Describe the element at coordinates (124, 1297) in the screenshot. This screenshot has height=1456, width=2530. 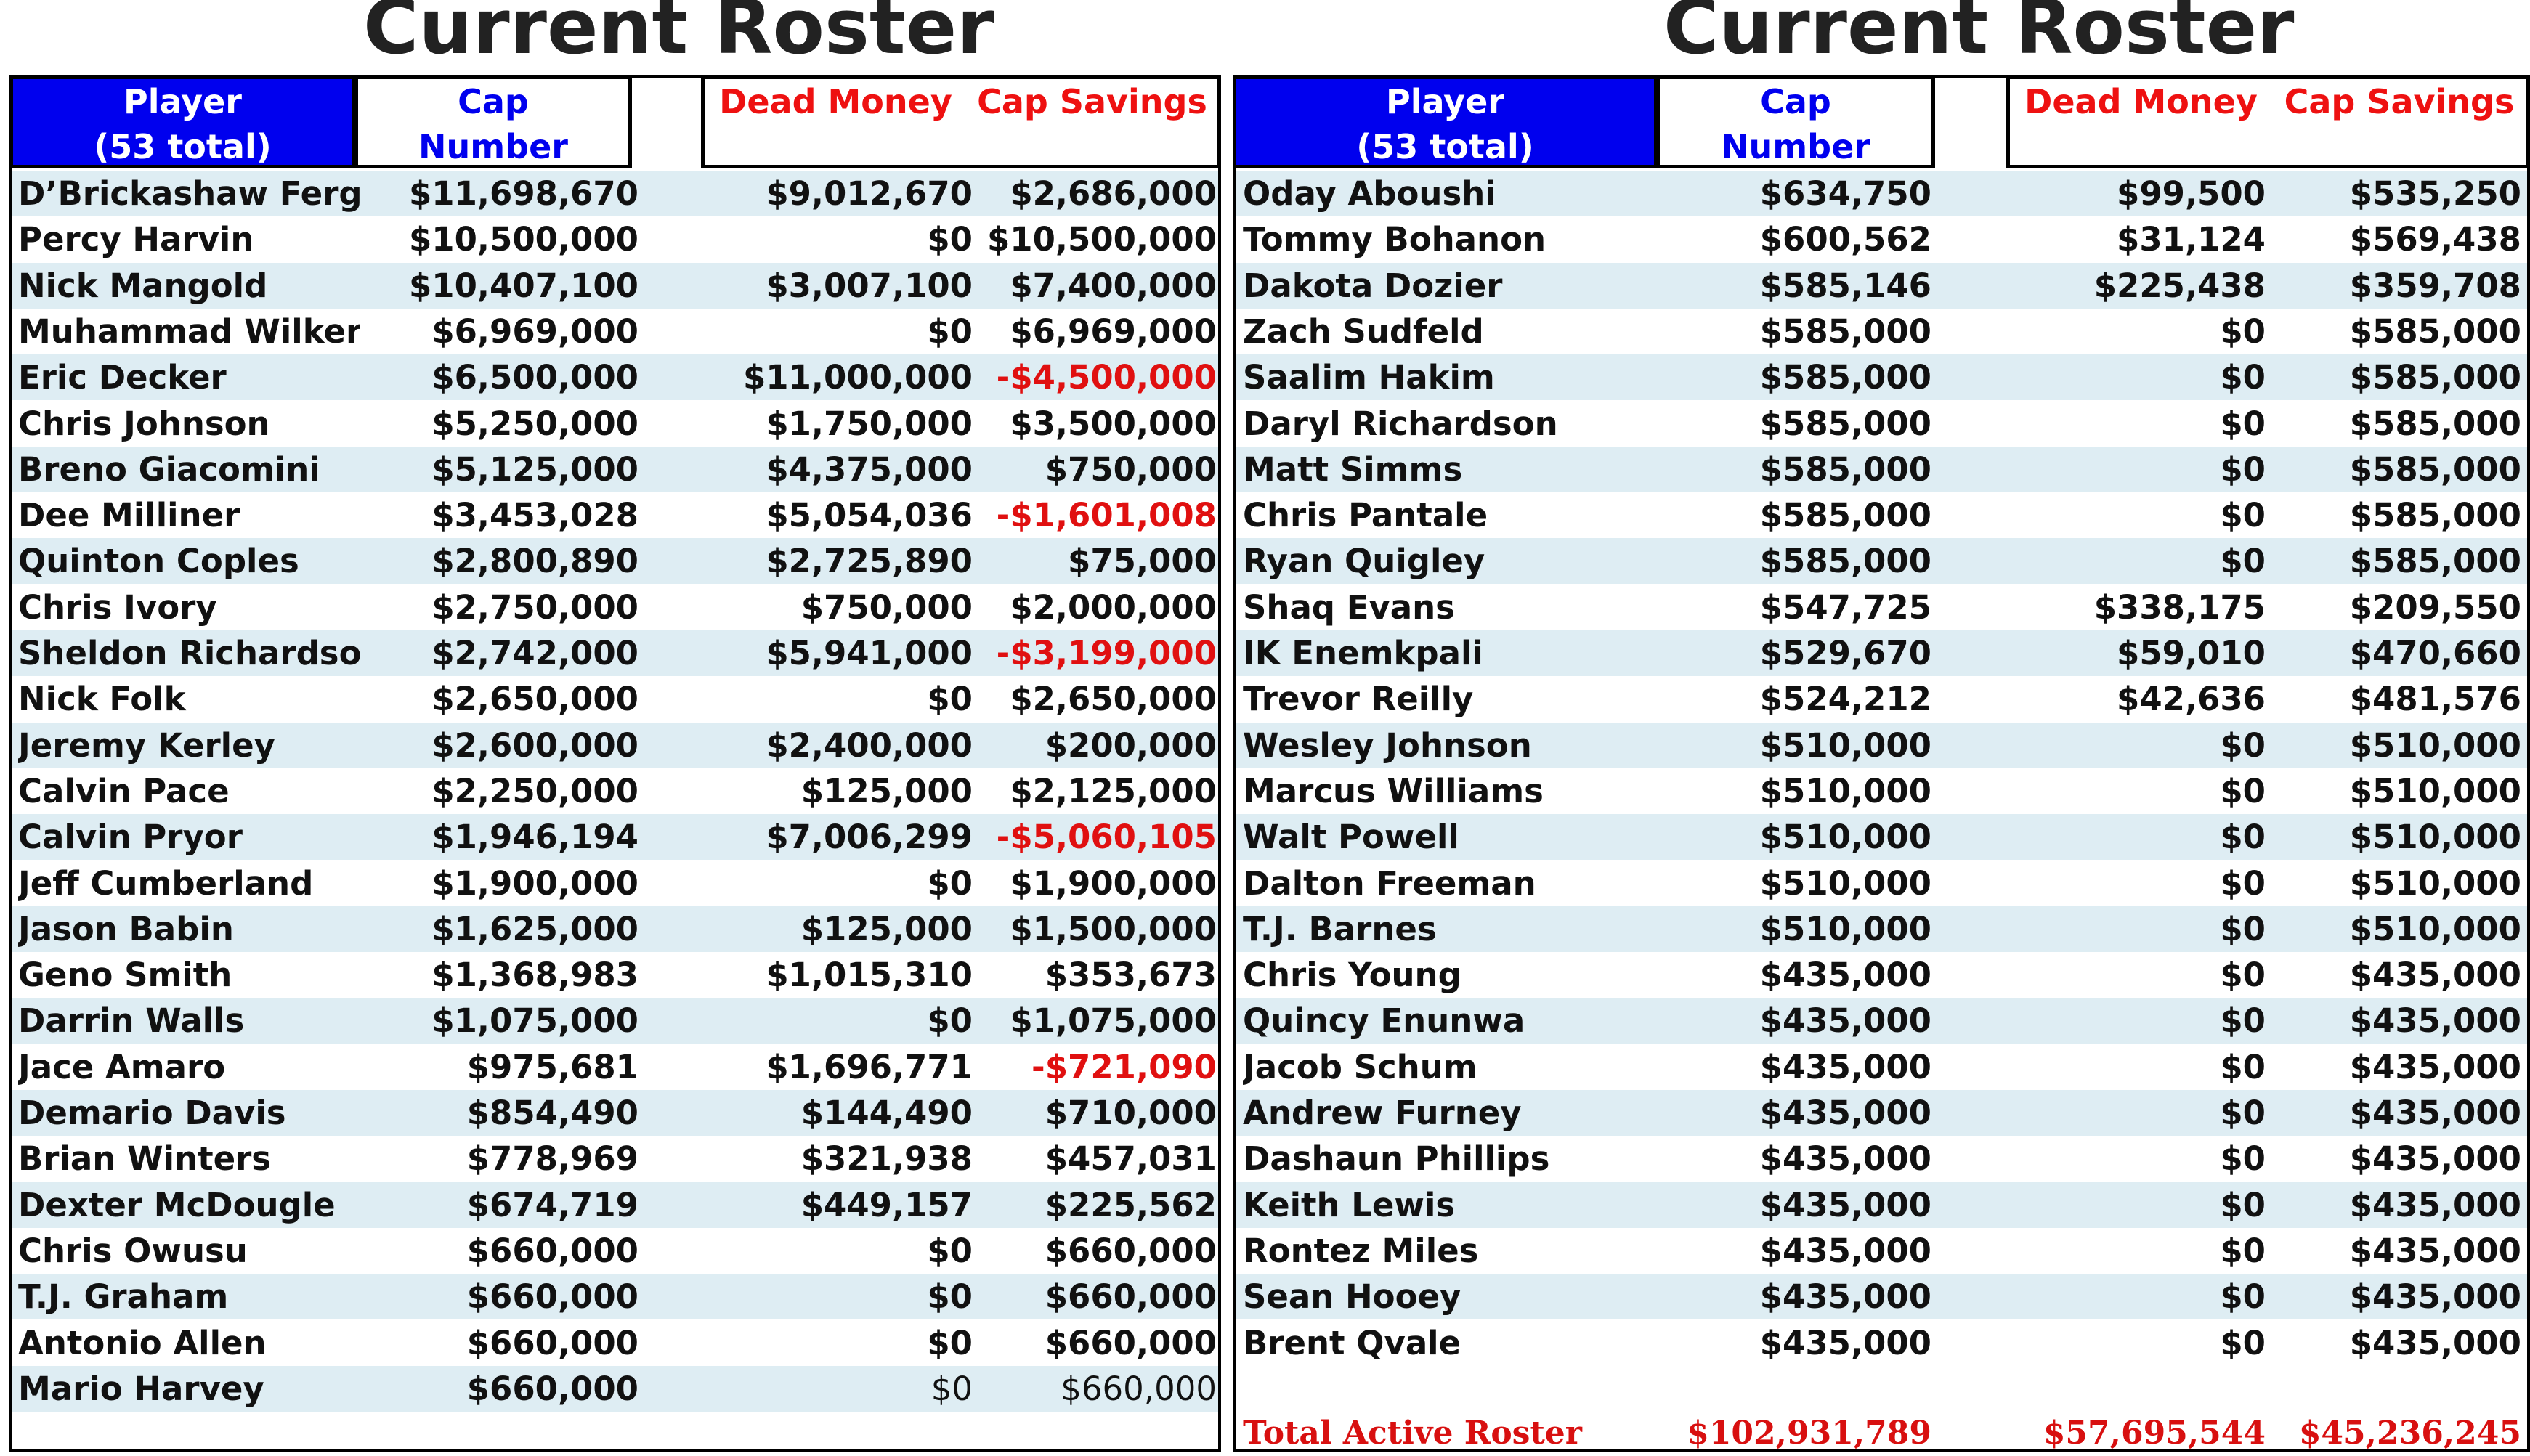
I see `player-name: T.J. Graham` at that location.